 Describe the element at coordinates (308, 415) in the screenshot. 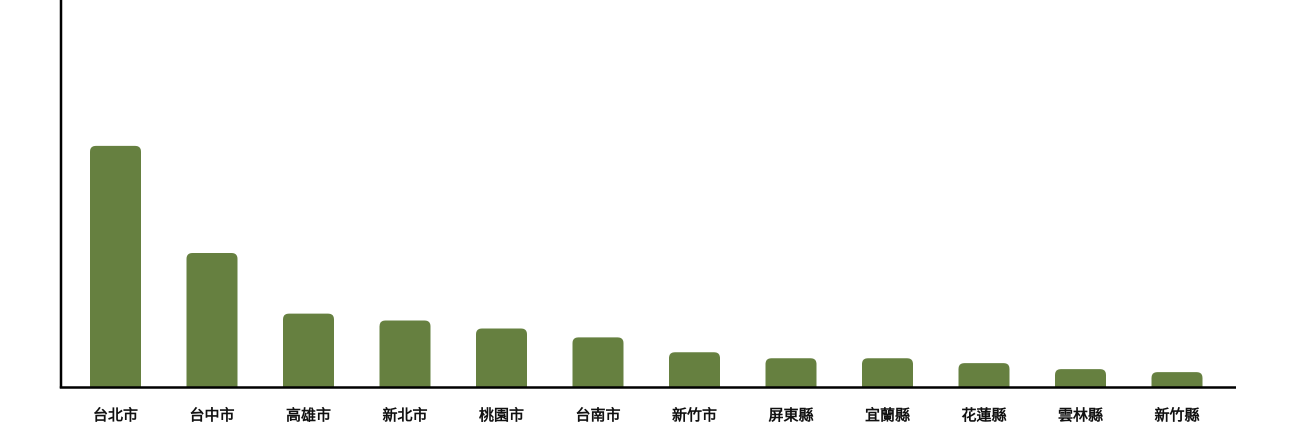

I see `x-tick-label: 高雄市` at that location.